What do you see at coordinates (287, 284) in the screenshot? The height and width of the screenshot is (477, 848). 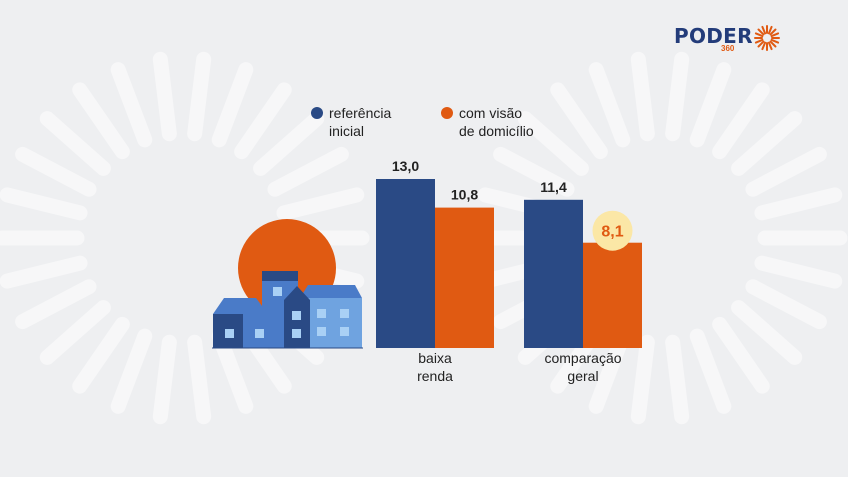 I see `houses-icon` at bounding box center [287, 284].